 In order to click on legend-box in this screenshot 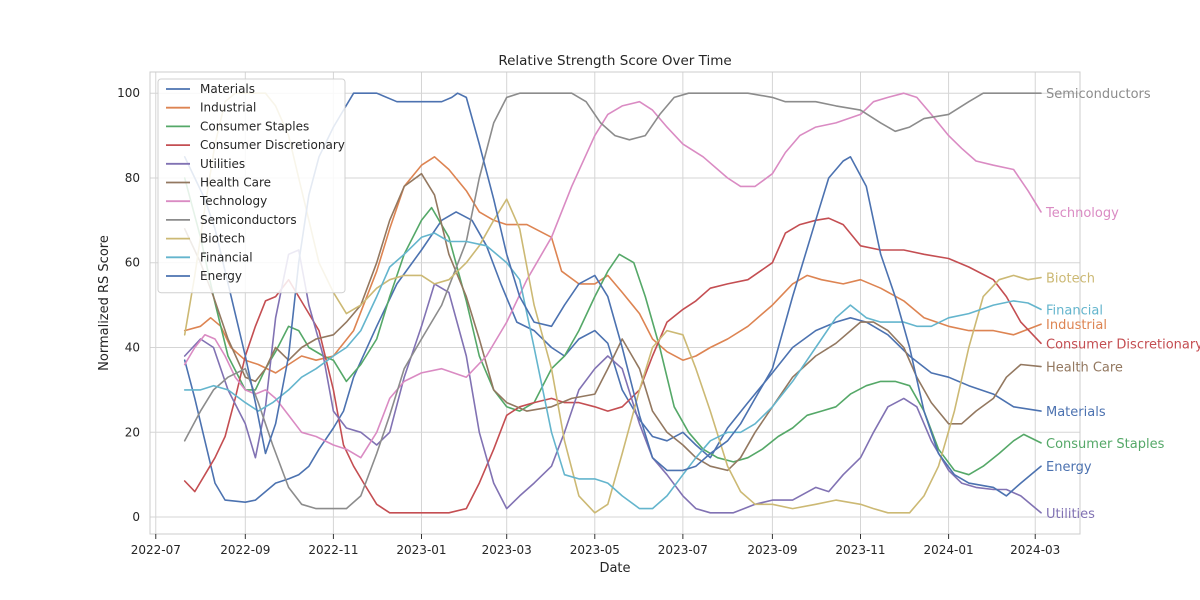, I will do `click(251, 186)`.